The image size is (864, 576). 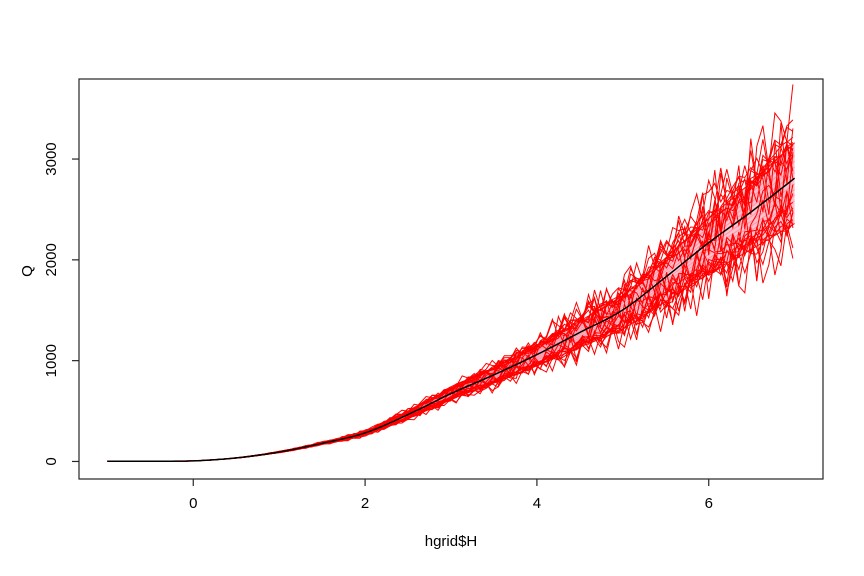 What do you see at coordinates (51, 158) in the screenshot?
I see `y-tick-label: 3000` at bounding box center [51, 158].